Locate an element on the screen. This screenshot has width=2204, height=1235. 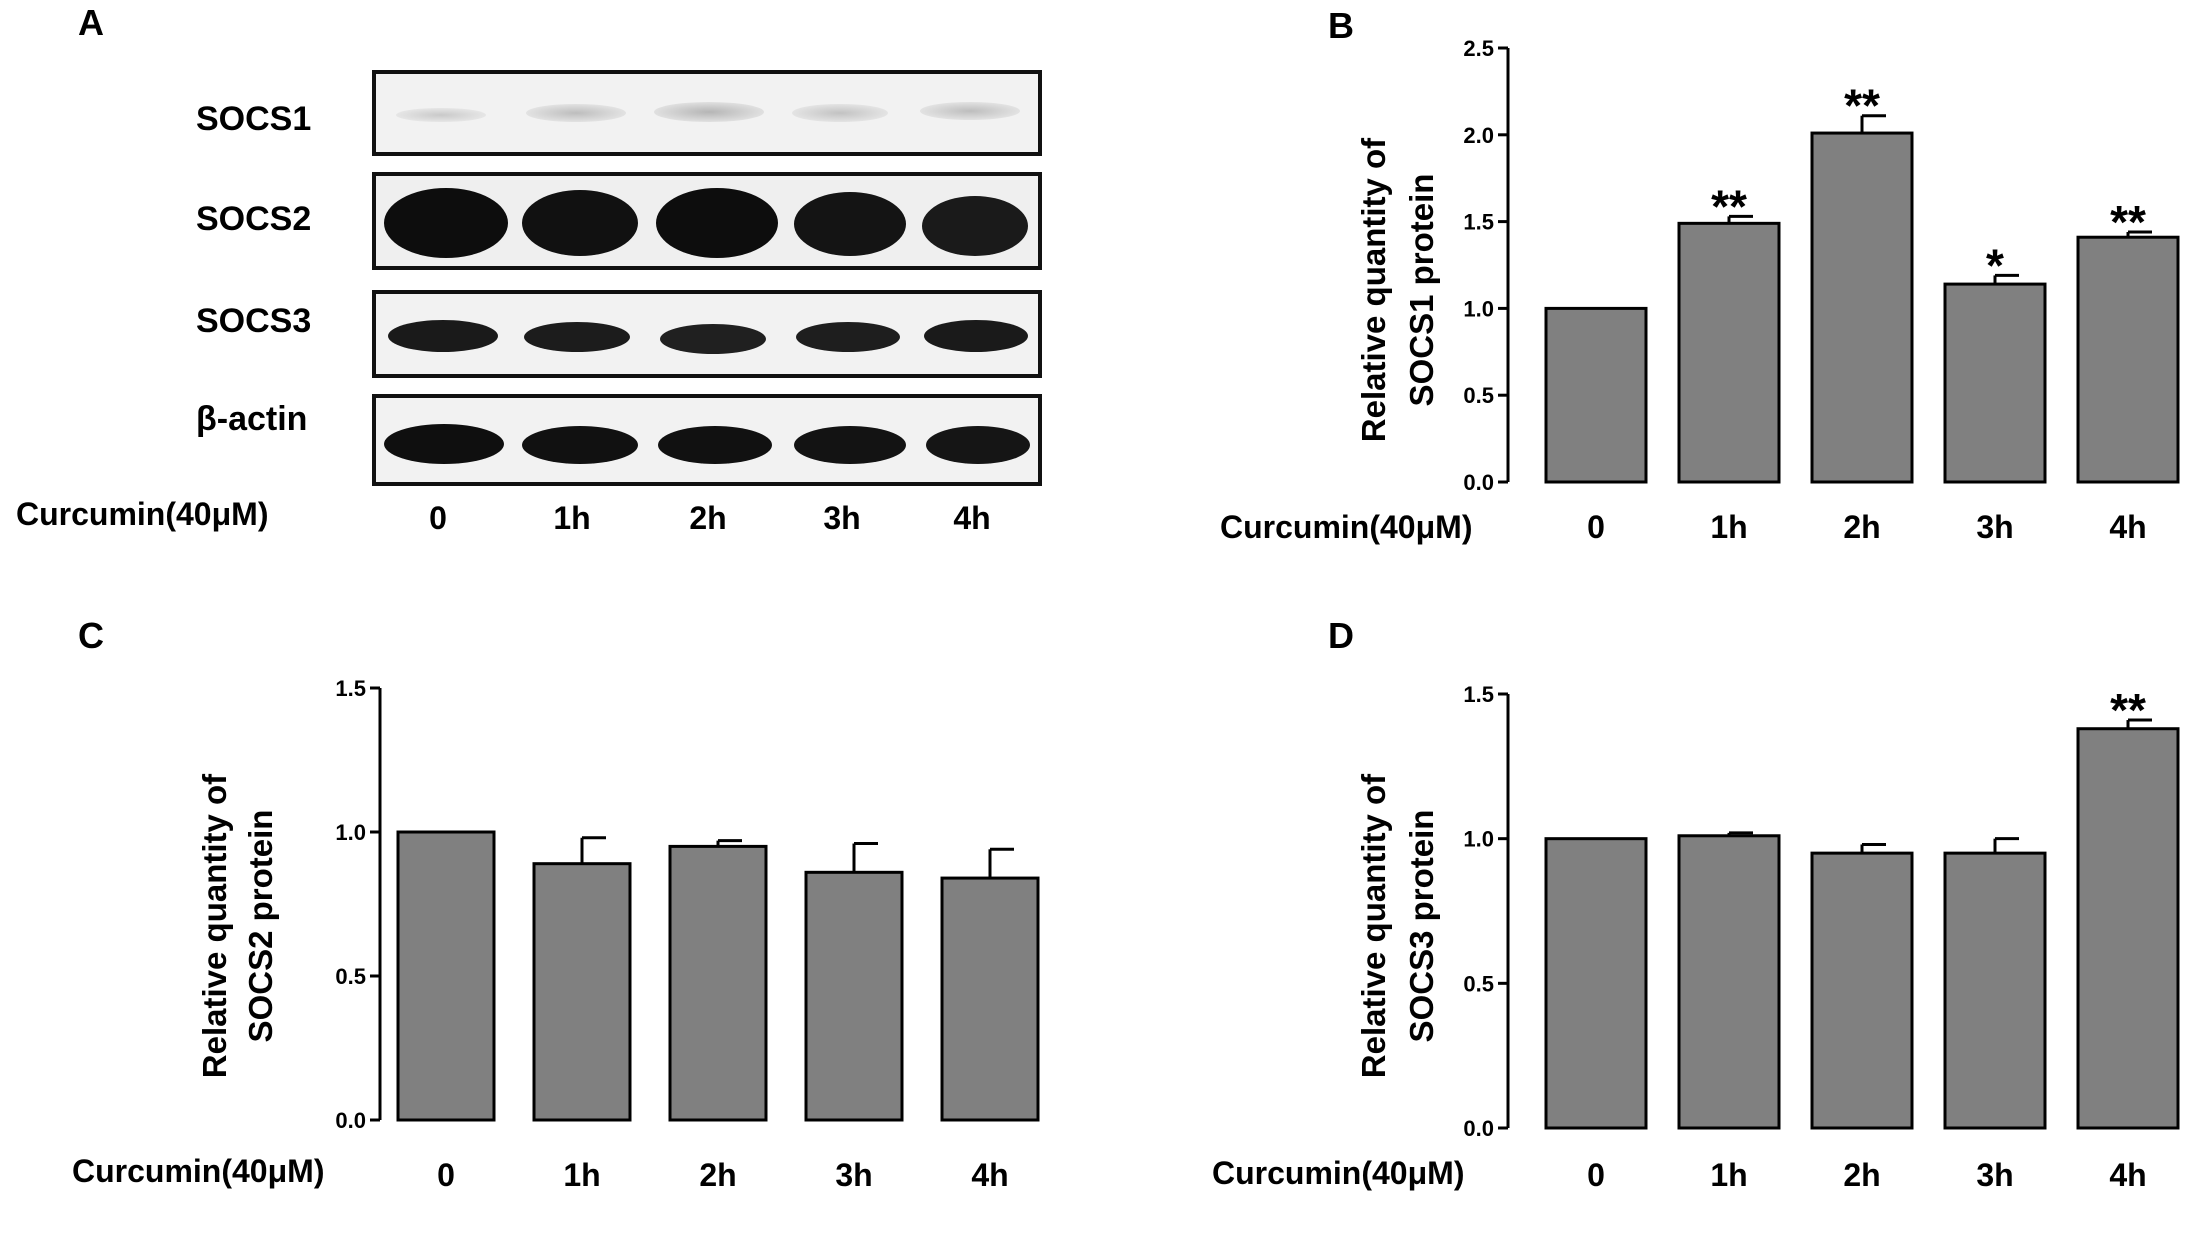
blot-row-label-beta-actin: β-actin is located at coordinates (252, 419).